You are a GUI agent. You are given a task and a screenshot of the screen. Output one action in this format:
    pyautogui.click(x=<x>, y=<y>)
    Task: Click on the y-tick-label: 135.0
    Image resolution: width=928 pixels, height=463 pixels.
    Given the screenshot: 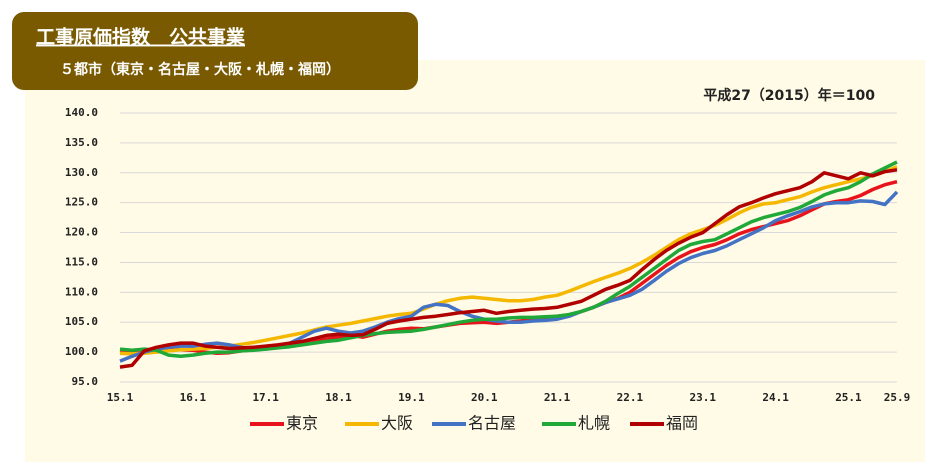 What is the action you would take?
    pyautogui.click(x=81, y=142)
    